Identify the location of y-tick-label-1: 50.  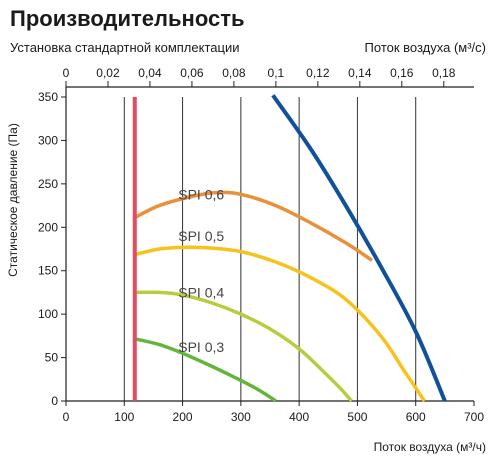
(52, 358).